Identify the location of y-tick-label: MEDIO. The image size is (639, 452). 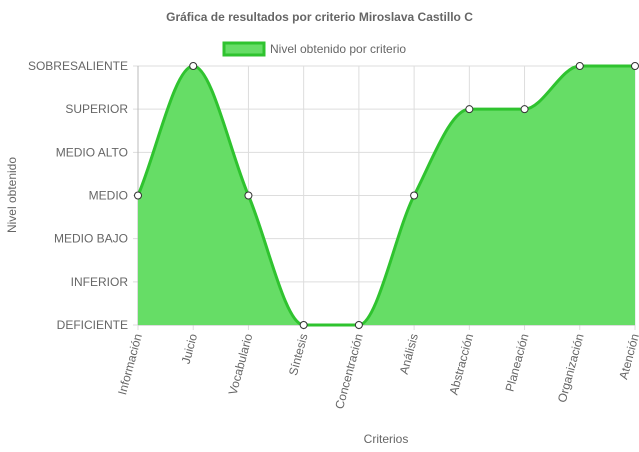
(108, 196).